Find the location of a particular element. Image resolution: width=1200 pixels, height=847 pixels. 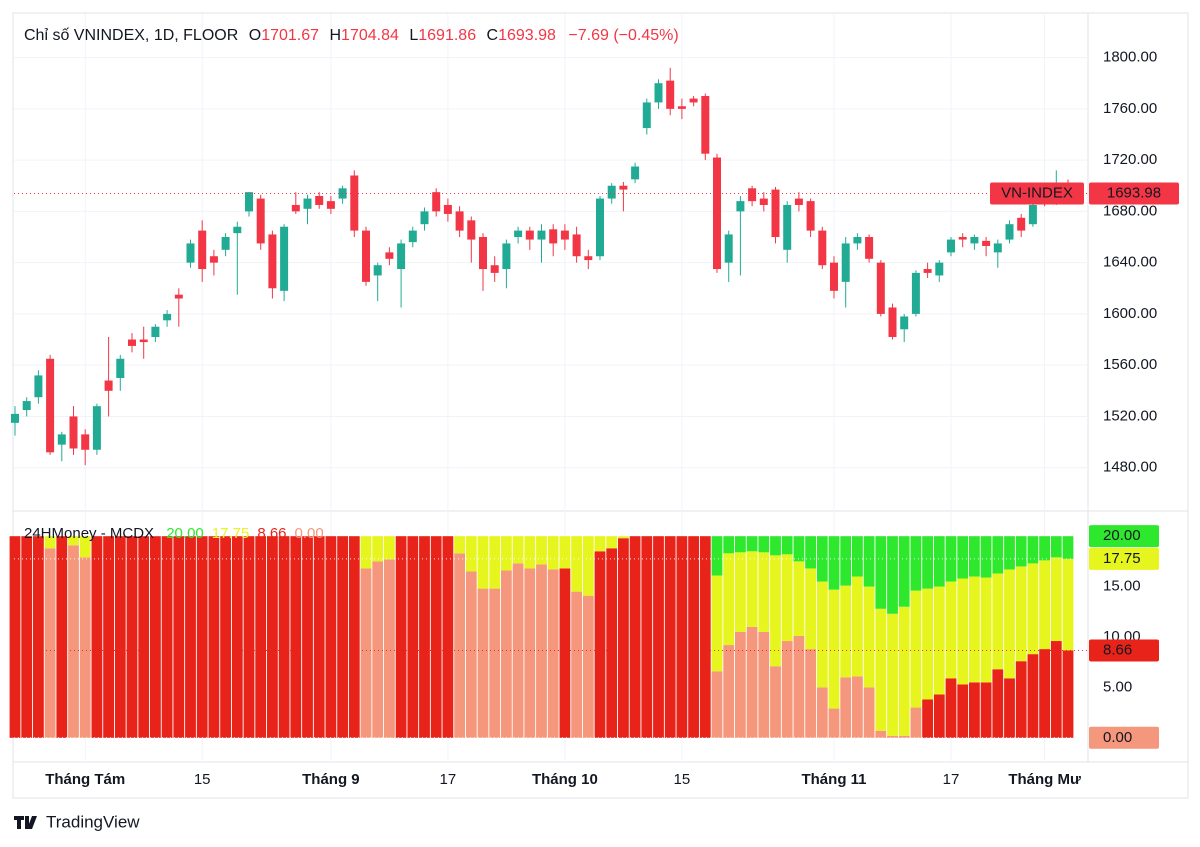

y-tick-label: 1600.00 is located at coordinates (1130, 313).